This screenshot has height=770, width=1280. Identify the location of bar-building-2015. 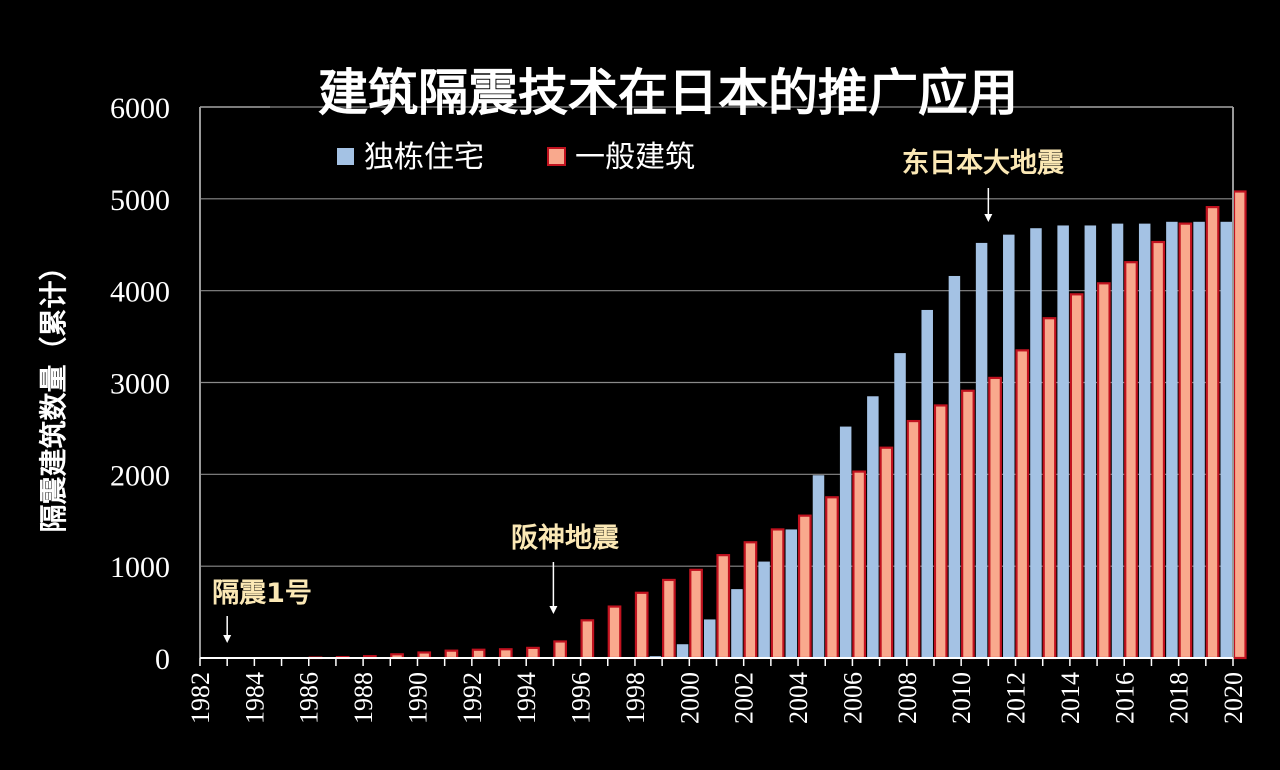
(1103, 471).